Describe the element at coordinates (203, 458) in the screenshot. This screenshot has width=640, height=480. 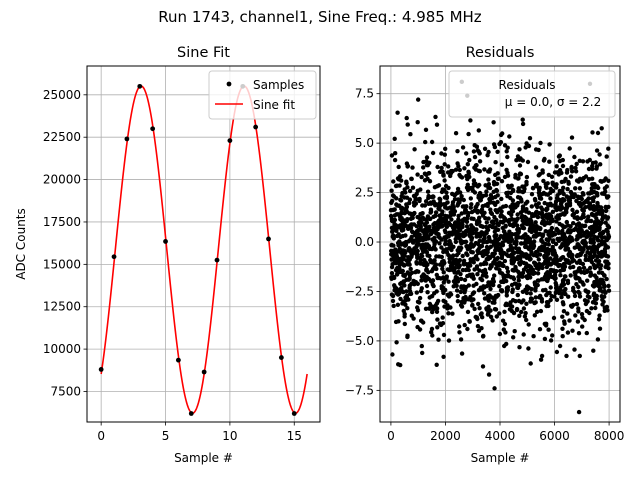
I see `sine-fit-x-label: Sample #` at that location.